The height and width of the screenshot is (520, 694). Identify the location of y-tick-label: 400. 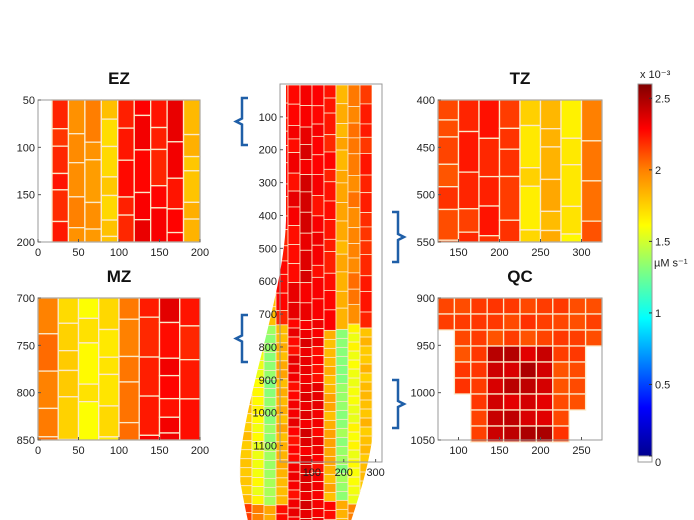
(426, 101).